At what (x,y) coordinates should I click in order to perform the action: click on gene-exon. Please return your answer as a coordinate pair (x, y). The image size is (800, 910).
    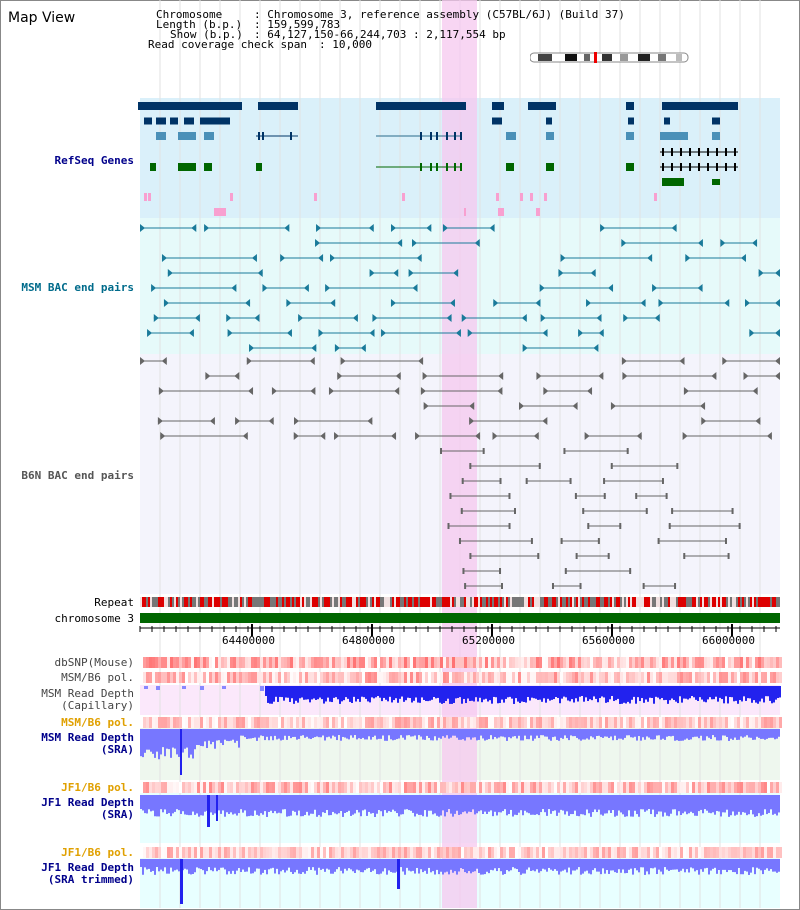
    Looking at the image, I should click on (699, 152).